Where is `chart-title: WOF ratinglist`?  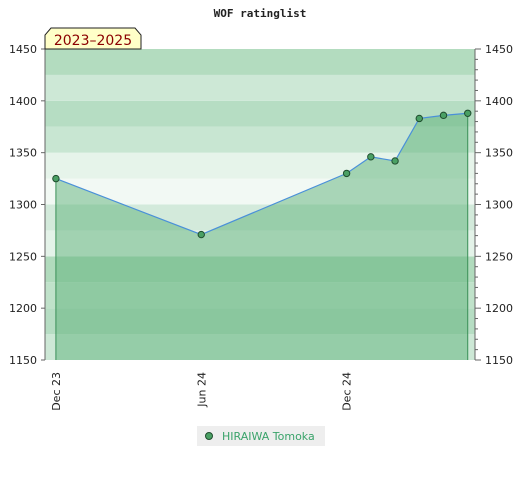 chart-title: WOF ratinglist is located at coordinates (260, 13).